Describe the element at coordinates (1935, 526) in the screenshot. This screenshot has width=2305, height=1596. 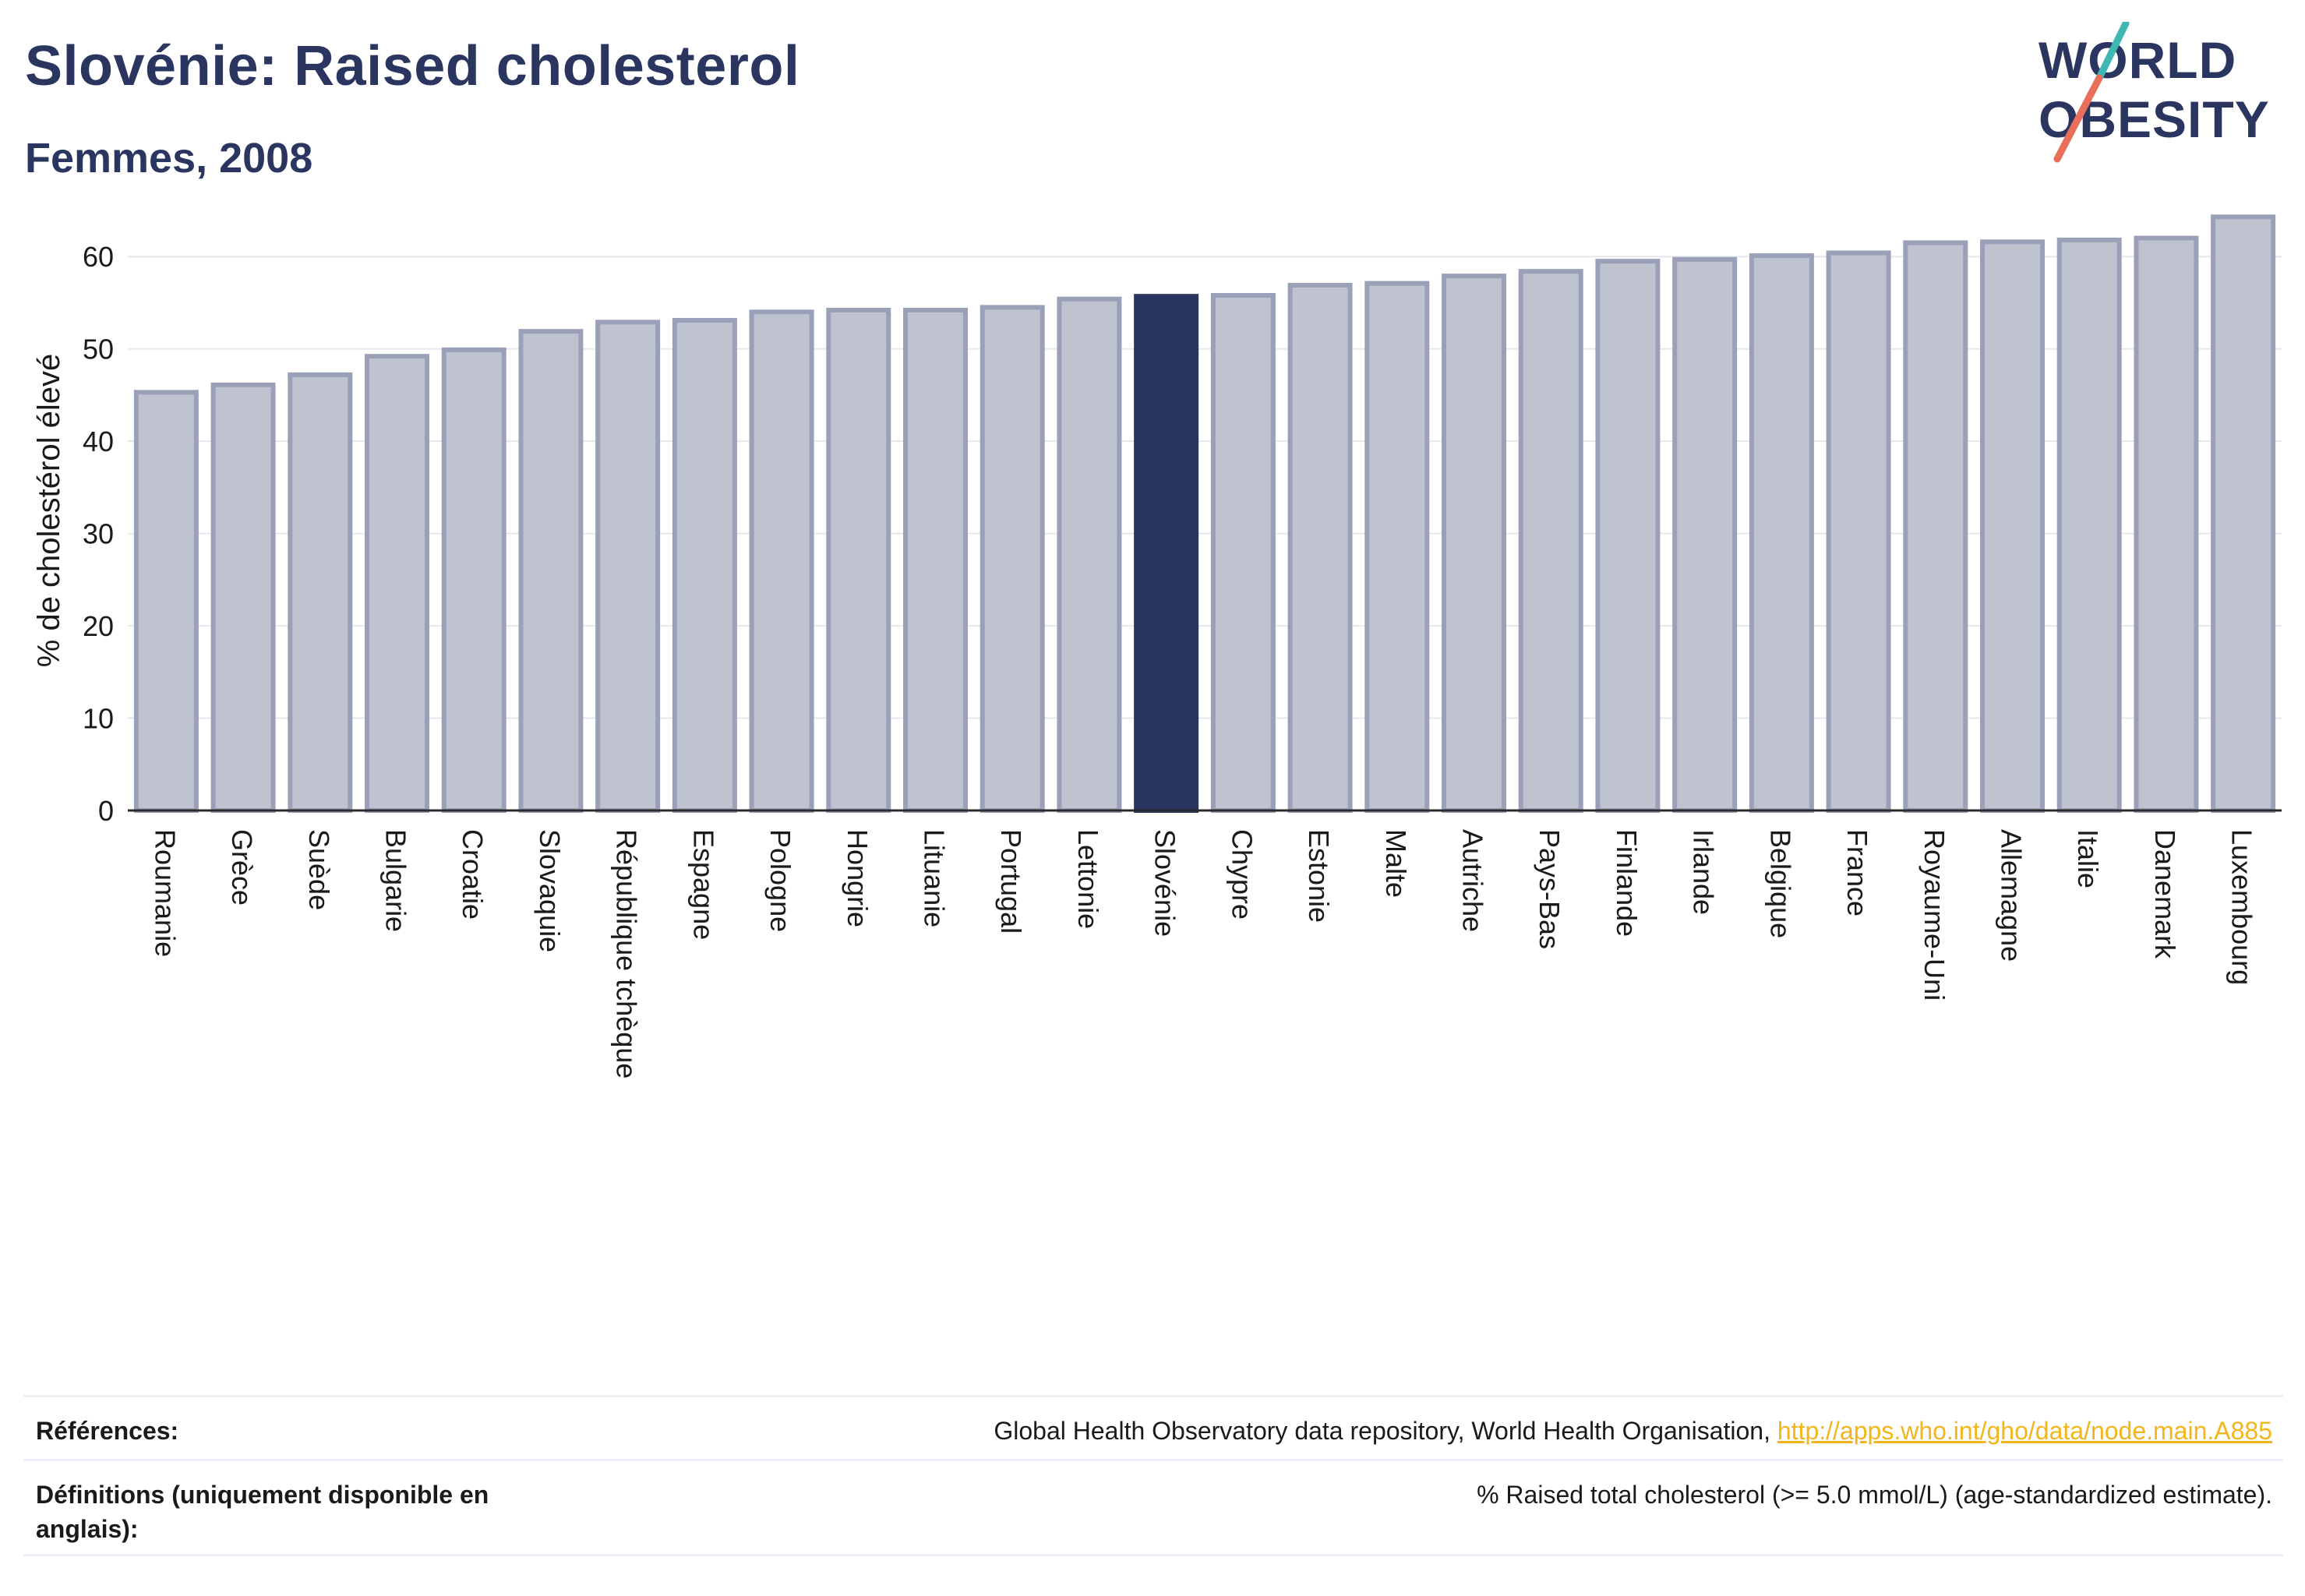
I see `bar-royaume-uni` at that location.